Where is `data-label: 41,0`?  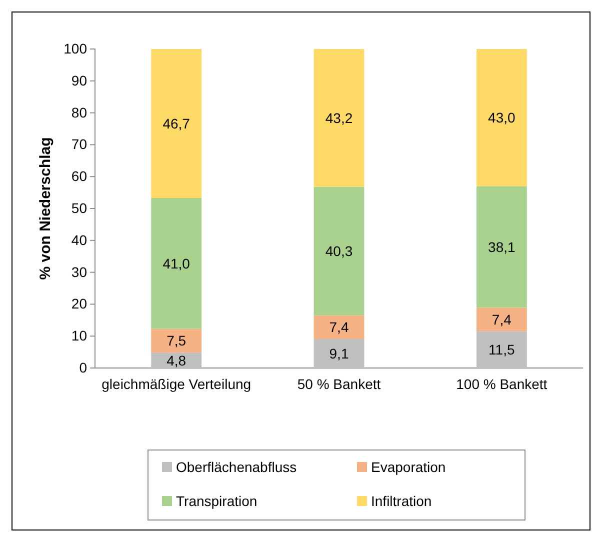 data-label: 41,0 is located at coordinates (176, 263).